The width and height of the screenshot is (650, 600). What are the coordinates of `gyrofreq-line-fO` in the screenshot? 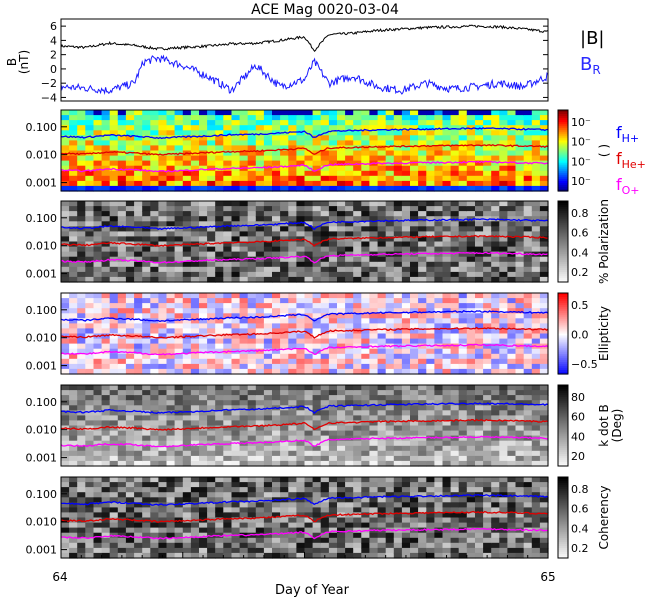 It's located at (304, 166).